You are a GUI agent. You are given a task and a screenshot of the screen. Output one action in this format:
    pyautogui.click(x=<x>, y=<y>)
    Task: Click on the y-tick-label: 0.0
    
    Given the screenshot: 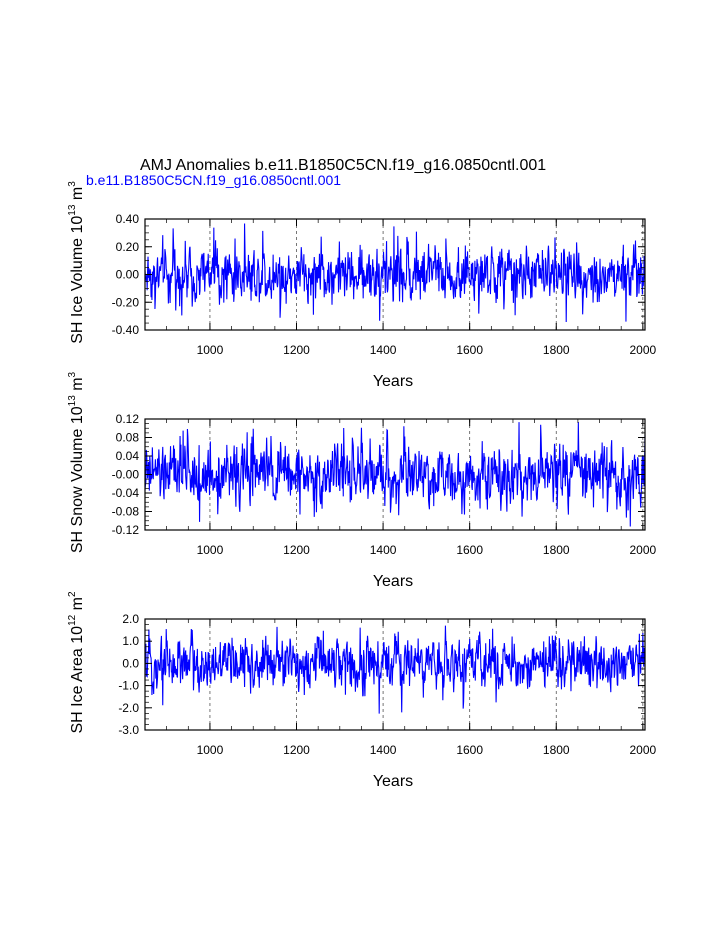 What is the action you would take?
    pyautogui.click(x=130, y=663)
    